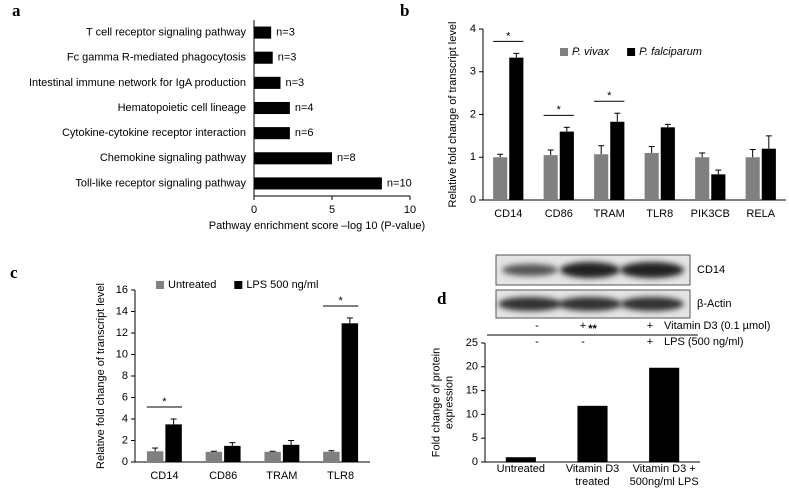 This screenshot has width=789, height=493. What do you see at coordinates (472, 391) in the screenshot?
I see `y-tick-label: 15` at bounding box center [472, 391].